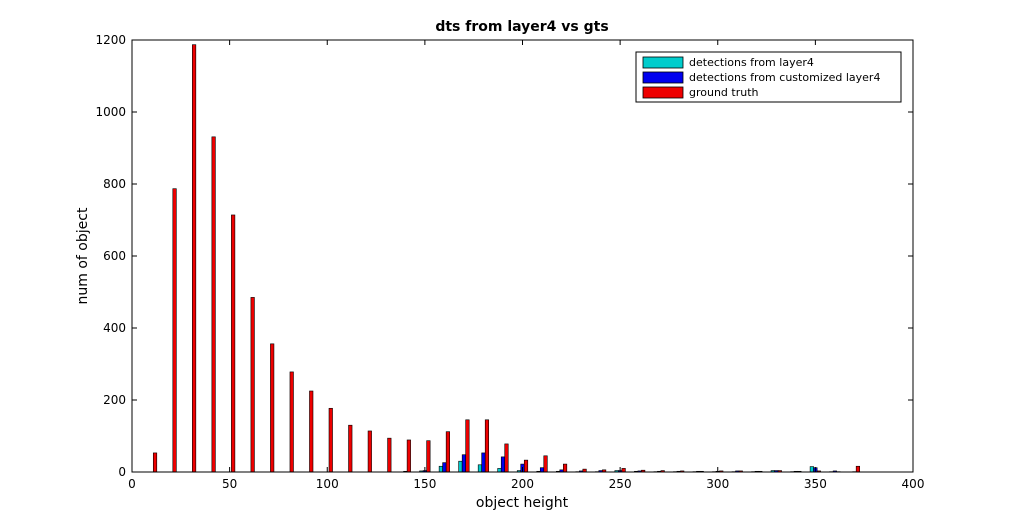 The width and height of the screenshot is (1010, 530). What do you see at coordinates (815, 484) in the screenshot?
I see `x-tick-label: 350` at bounding box center [815, 484].